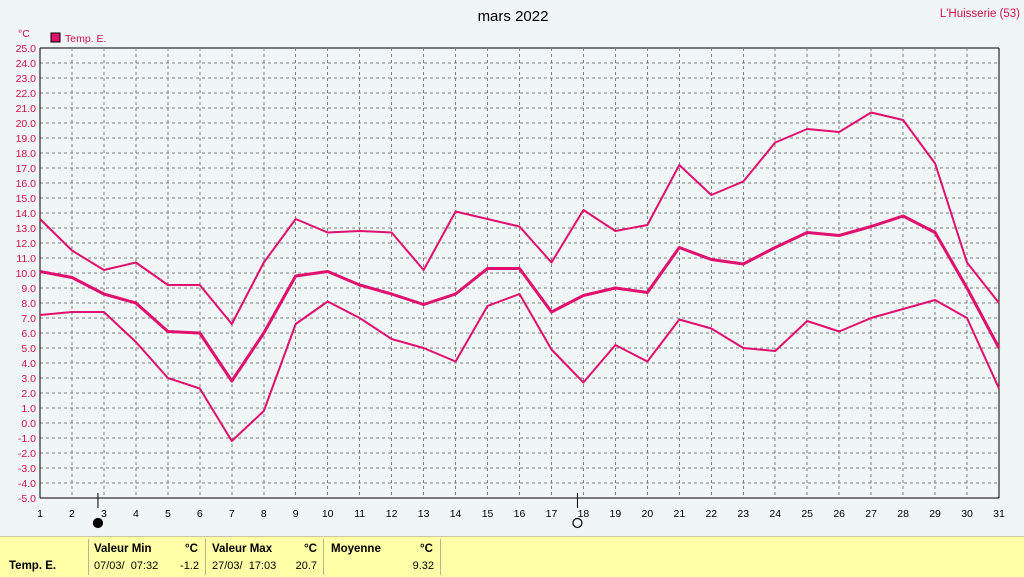  I want to click on y-tick-label: 2.0, so click(28, 394).